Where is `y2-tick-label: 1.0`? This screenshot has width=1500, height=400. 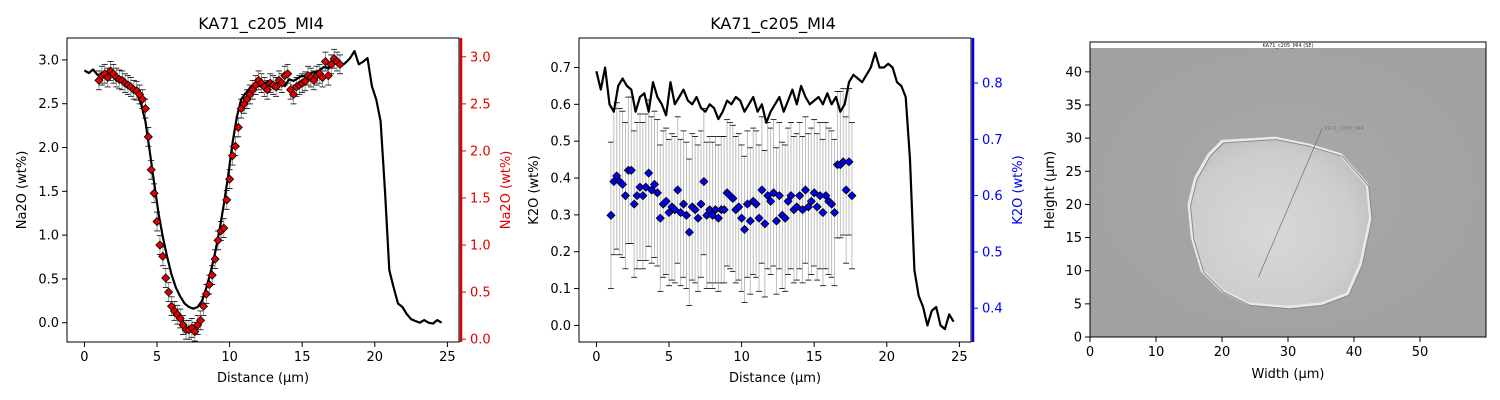
y2-tick-label: 1.0 is located at coordinates (480, 246).